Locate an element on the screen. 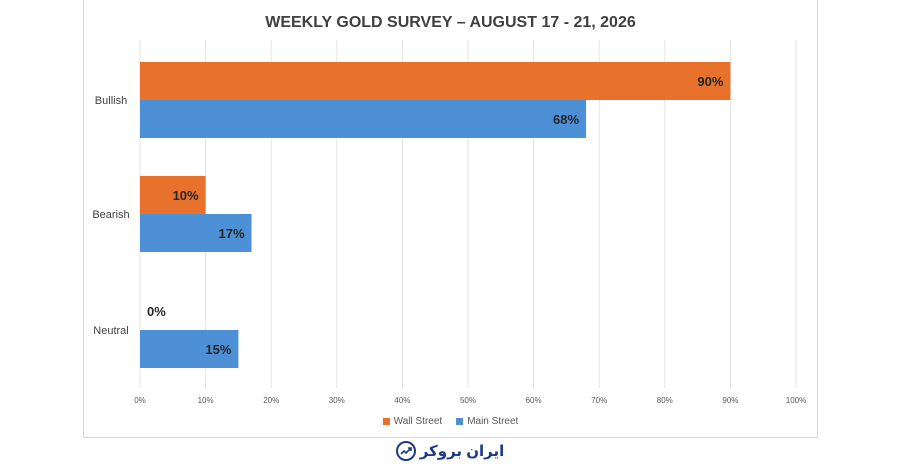  legend-item-main-street: Main Street is located at coordinates (487, 421).